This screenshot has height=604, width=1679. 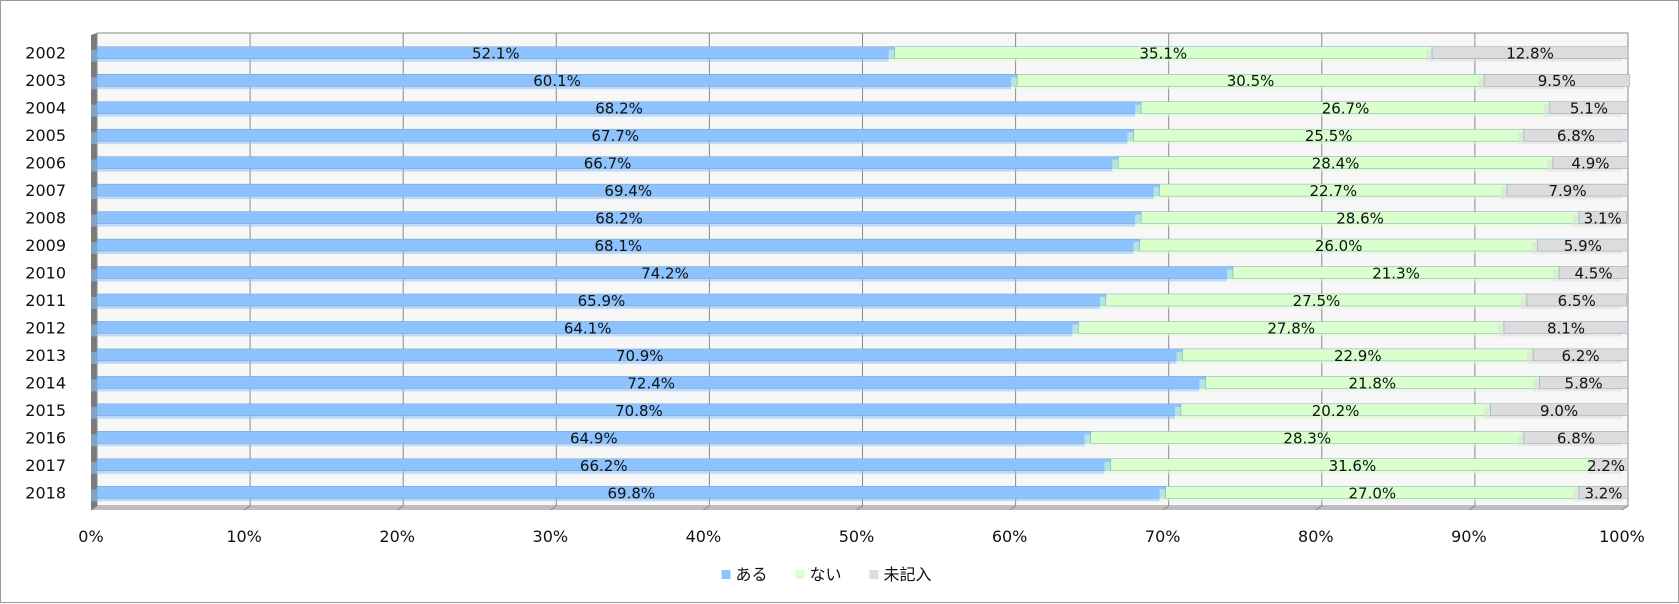 What do you see at coordinates (1329, 136) in the screenshot?
I see `data-label: 25.5%` at bounding box center [1329, 136].